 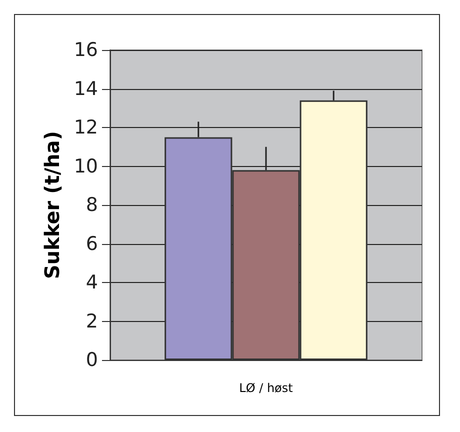 I want to click on y-tick-label: 8, so click(x=92, y=205).